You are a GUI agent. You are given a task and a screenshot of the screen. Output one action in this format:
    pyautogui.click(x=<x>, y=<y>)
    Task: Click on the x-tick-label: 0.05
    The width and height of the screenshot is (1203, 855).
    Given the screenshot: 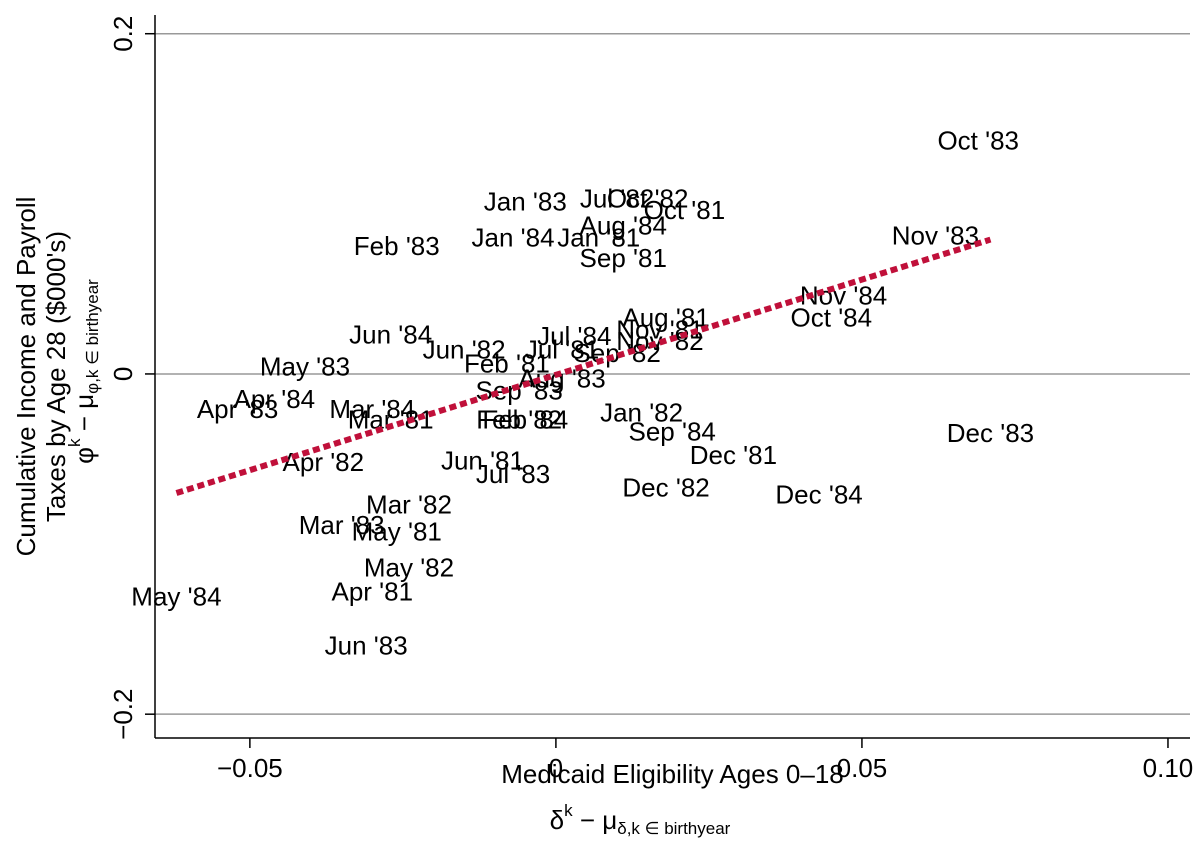 What is the action you would take?
    pyautogui.click(x=862, y=768)
    